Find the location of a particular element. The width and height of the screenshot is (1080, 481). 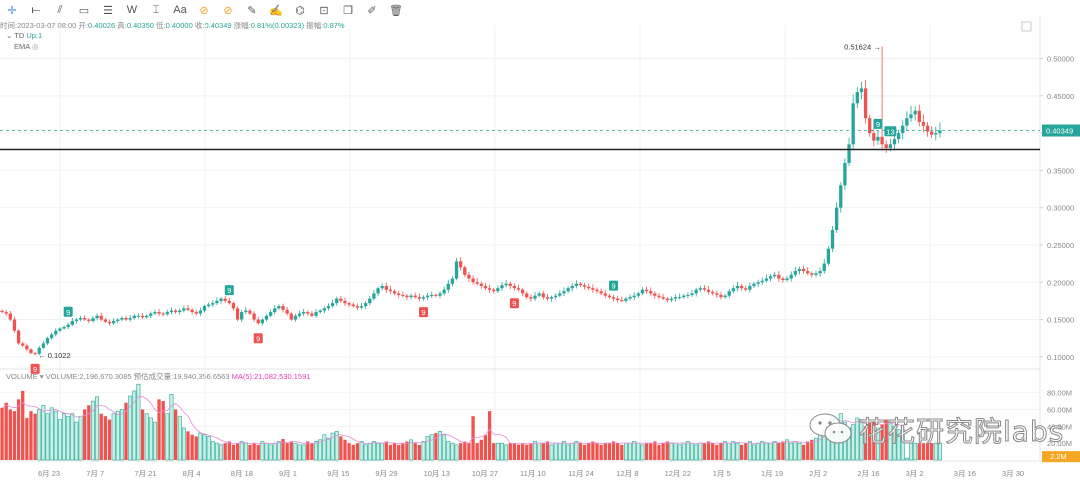

ema-indicator-row: EMA ◎ is located at coordinates (26, 46).